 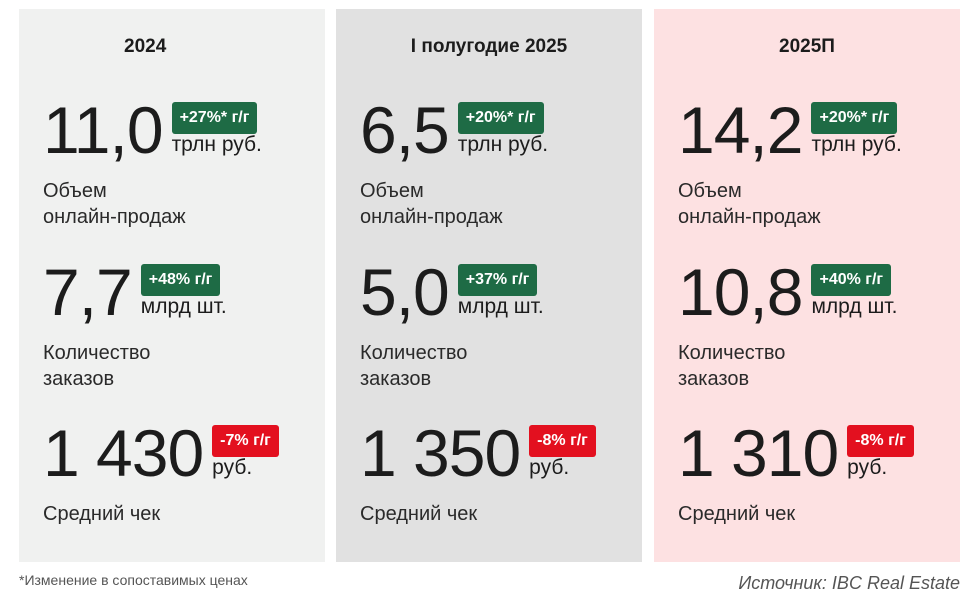 What do you see at coordinates (851, 280) in the screenshot?
I see `change-badge-up: +40% г/г` at bounding box center [851, 280].